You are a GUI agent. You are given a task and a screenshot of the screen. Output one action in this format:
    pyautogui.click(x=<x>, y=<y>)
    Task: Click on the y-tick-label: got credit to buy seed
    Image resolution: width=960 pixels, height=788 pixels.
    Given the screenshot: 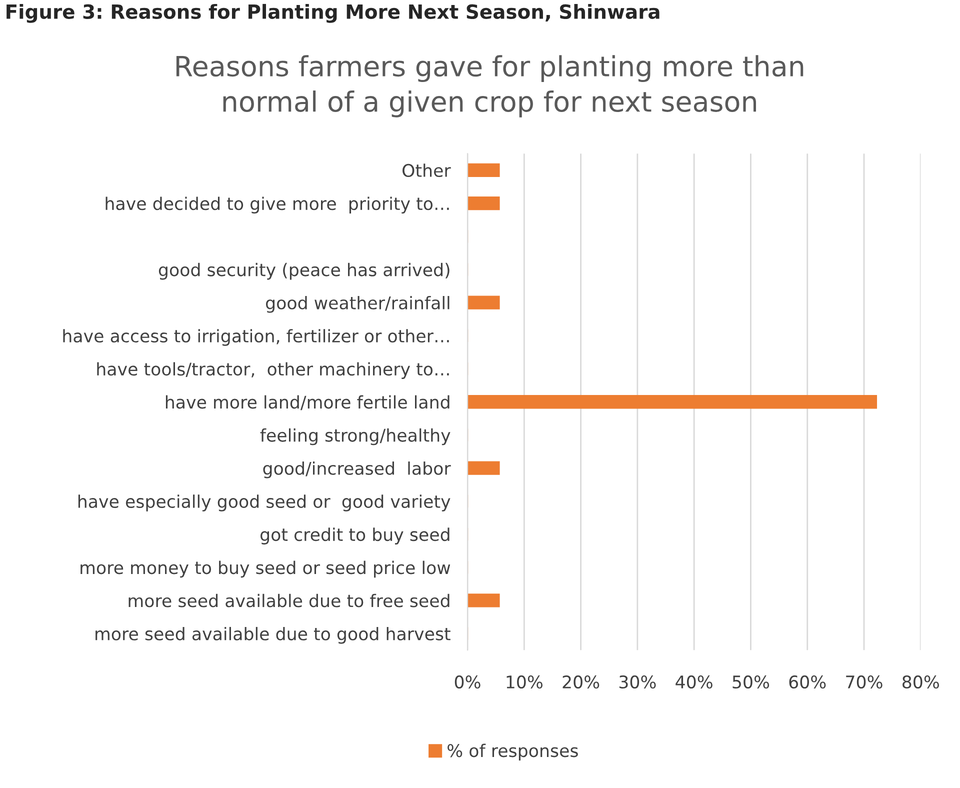 What is the action you would take?
    pyautogui.click(x=355, y=536)
    